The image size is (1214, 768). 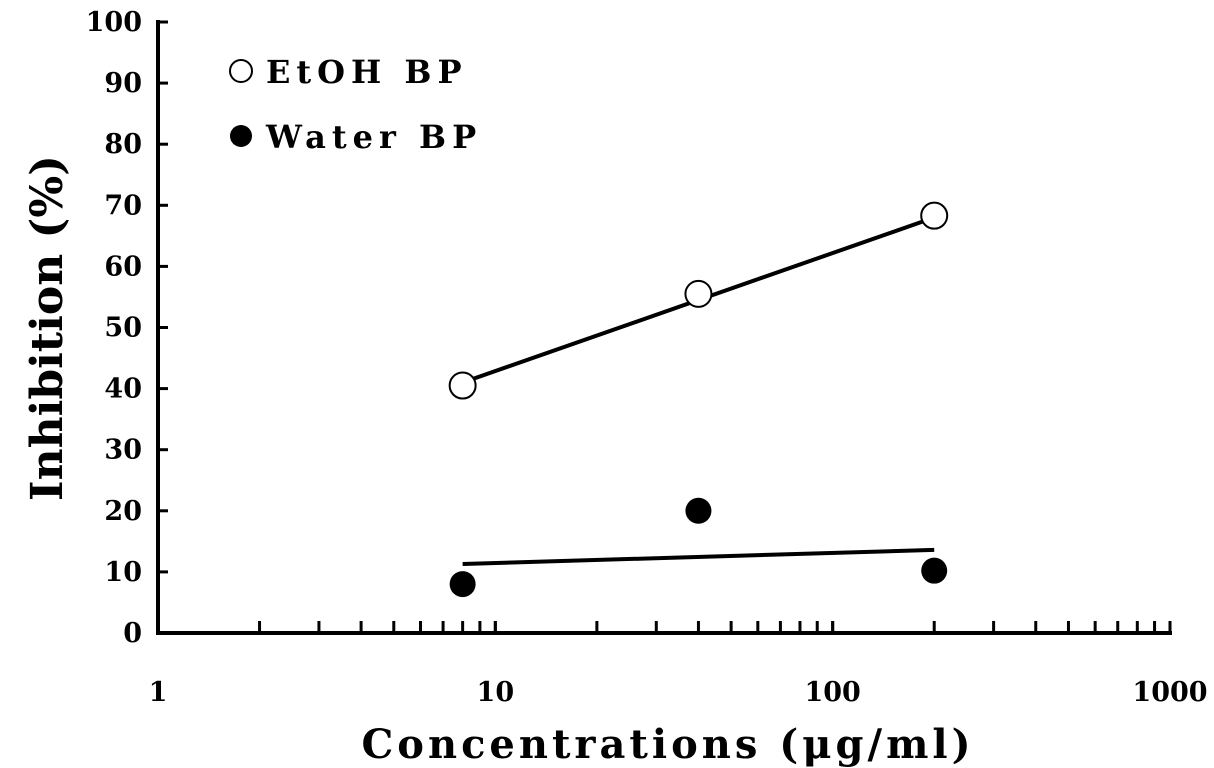 What do you see at coordinates (132, 633) in the screenshot?
I see `y-tick-label: 0` at bounding box center [132, 633].